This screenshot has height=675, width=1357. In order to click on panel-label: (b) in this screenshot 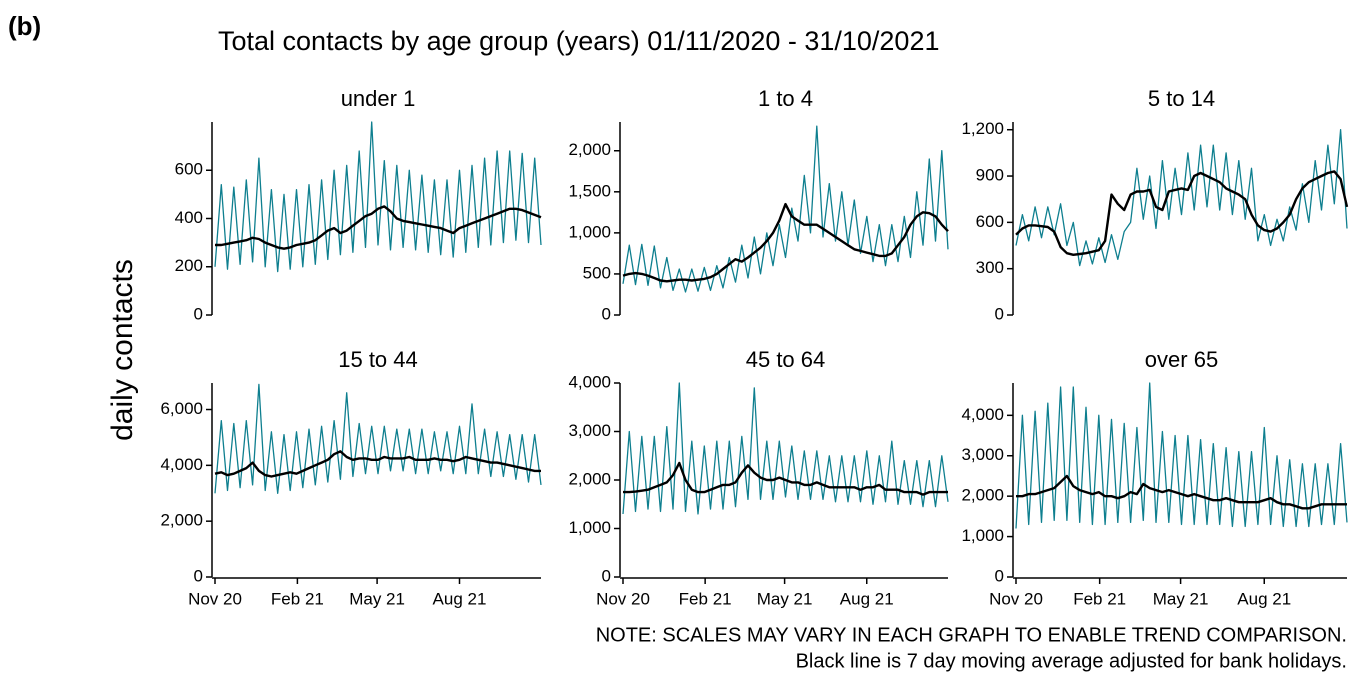, I will do `click(24, 26)`.